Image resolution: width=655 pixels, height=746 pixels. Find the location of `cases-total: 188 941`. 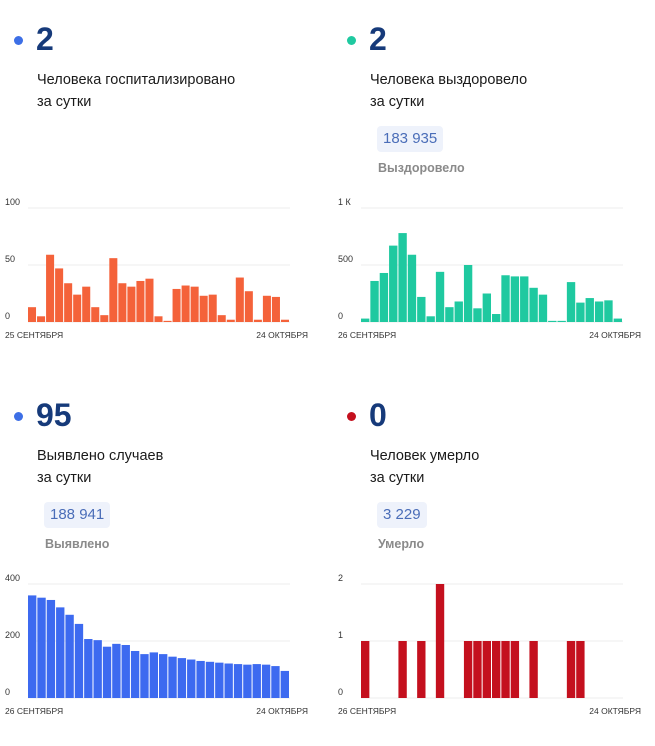

cases-total: 188 941 is located at coordinates (77, 515).